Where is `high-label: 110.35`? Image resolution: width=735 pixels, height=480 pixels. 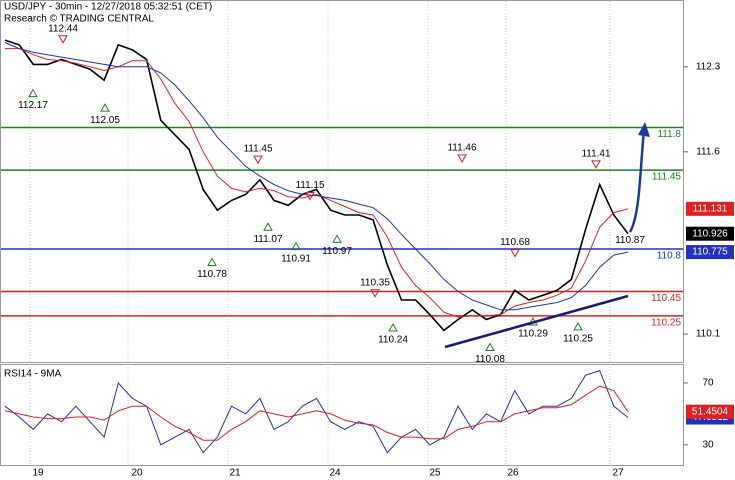 high-label: 110.35 is located at coordinates (375, 282).